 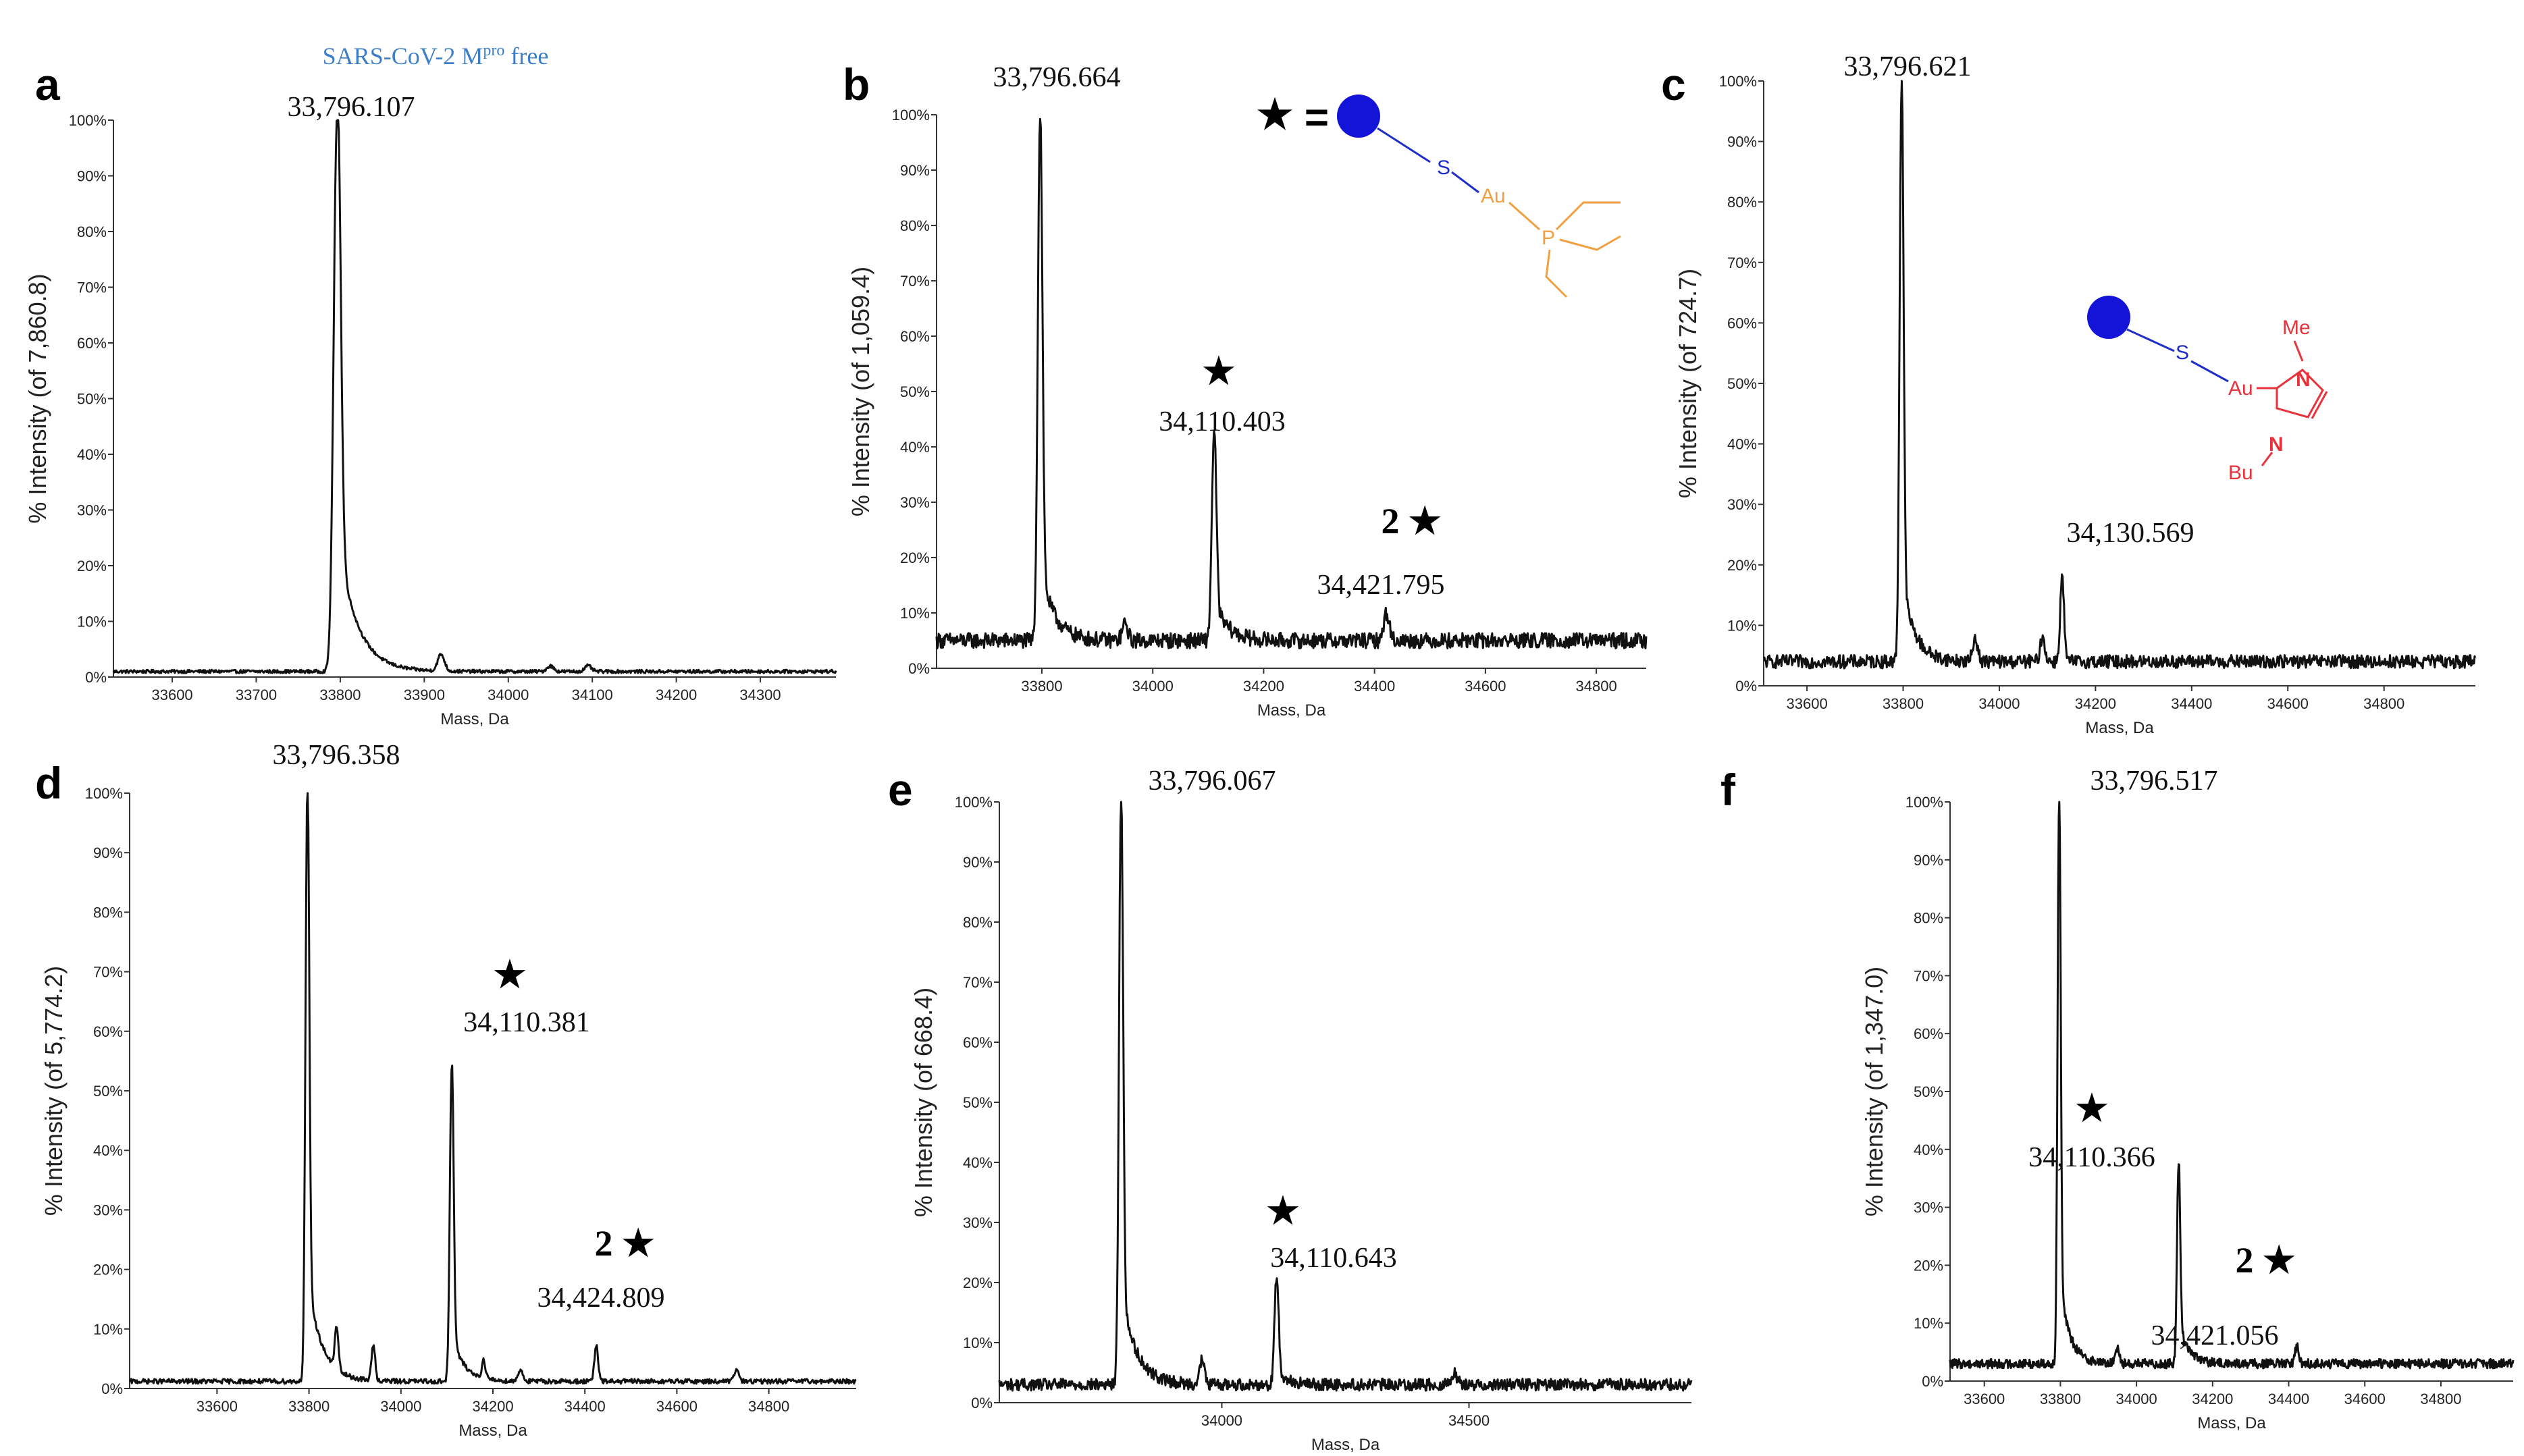 What do you see at coordinates (1908, 67) in the screenshot?
I see `peak-label: 33,796.621` at bounding box center [1908, 67].